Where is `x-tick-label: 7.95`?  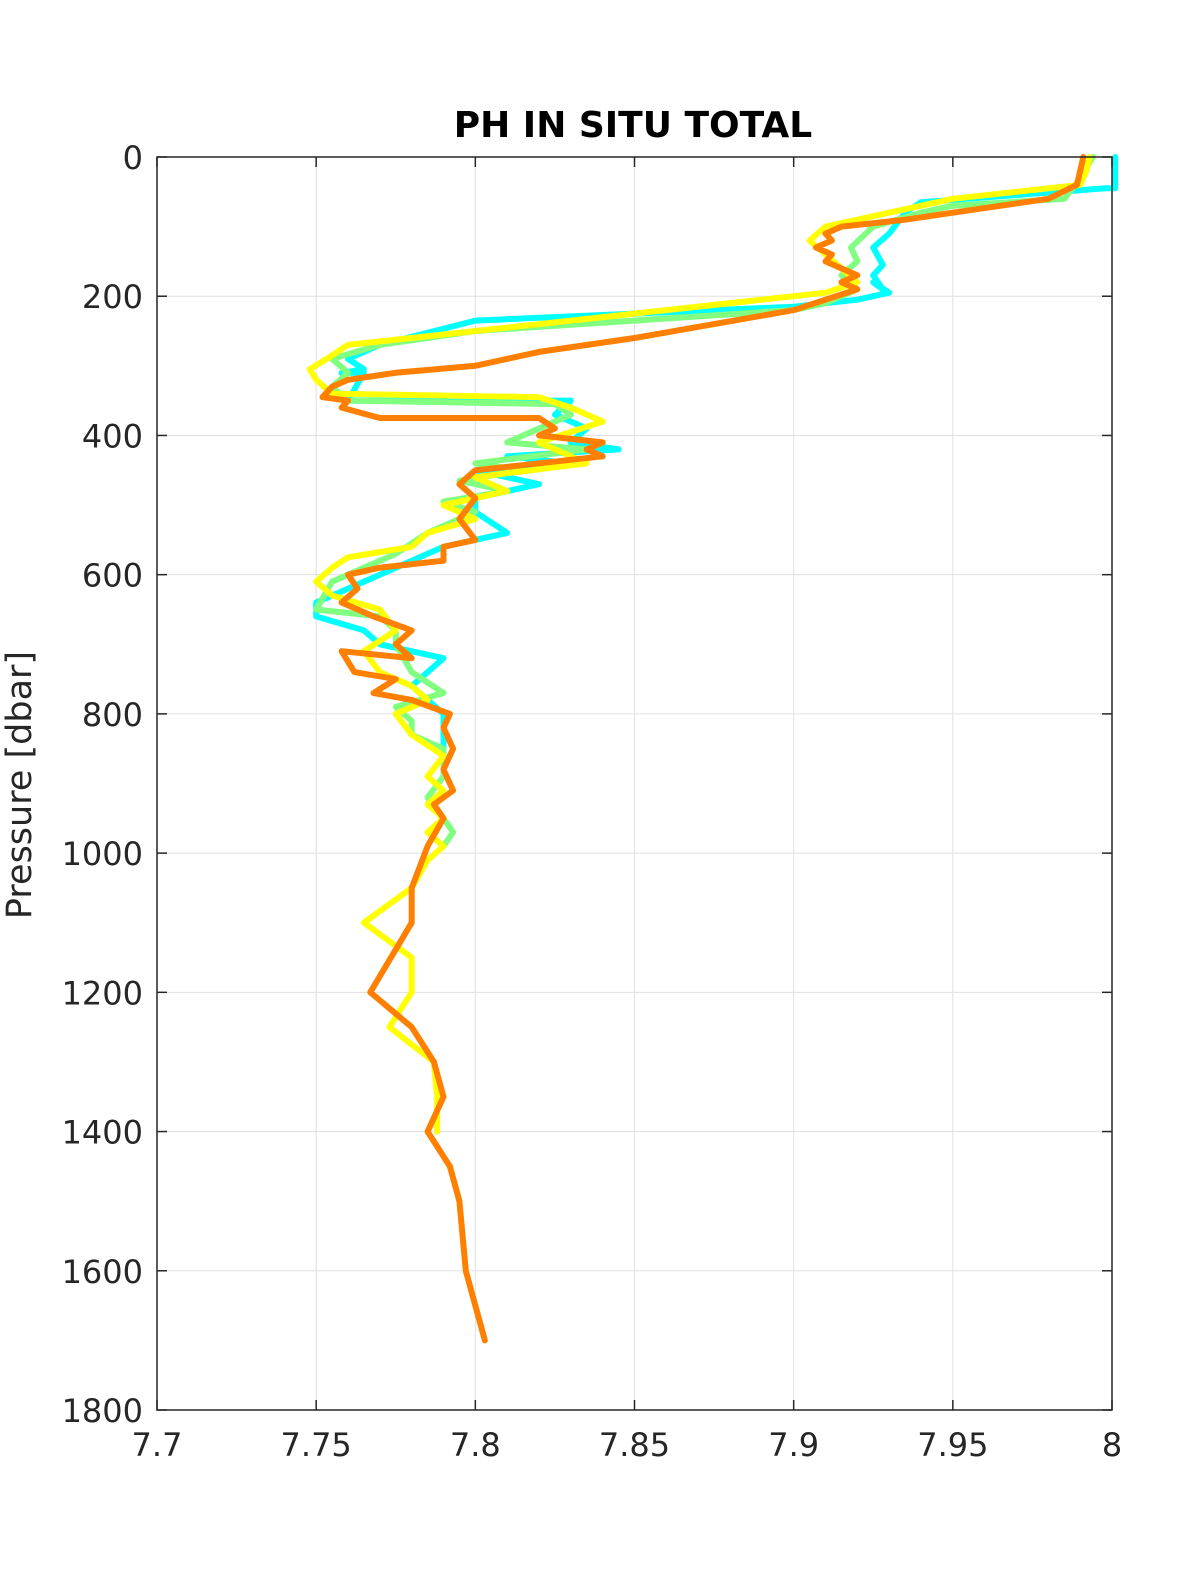
x-tick-label: 7.95 is located at coordinates (952, 1445).